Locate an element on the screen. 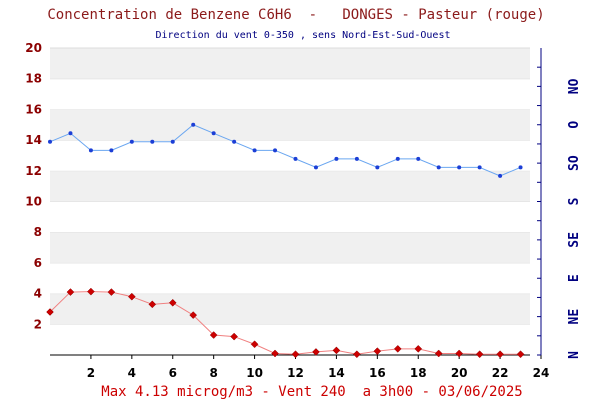 The height and width of the screenshot is (400, 600). x-tick-label: 8 is located at coordinates (213, 373).